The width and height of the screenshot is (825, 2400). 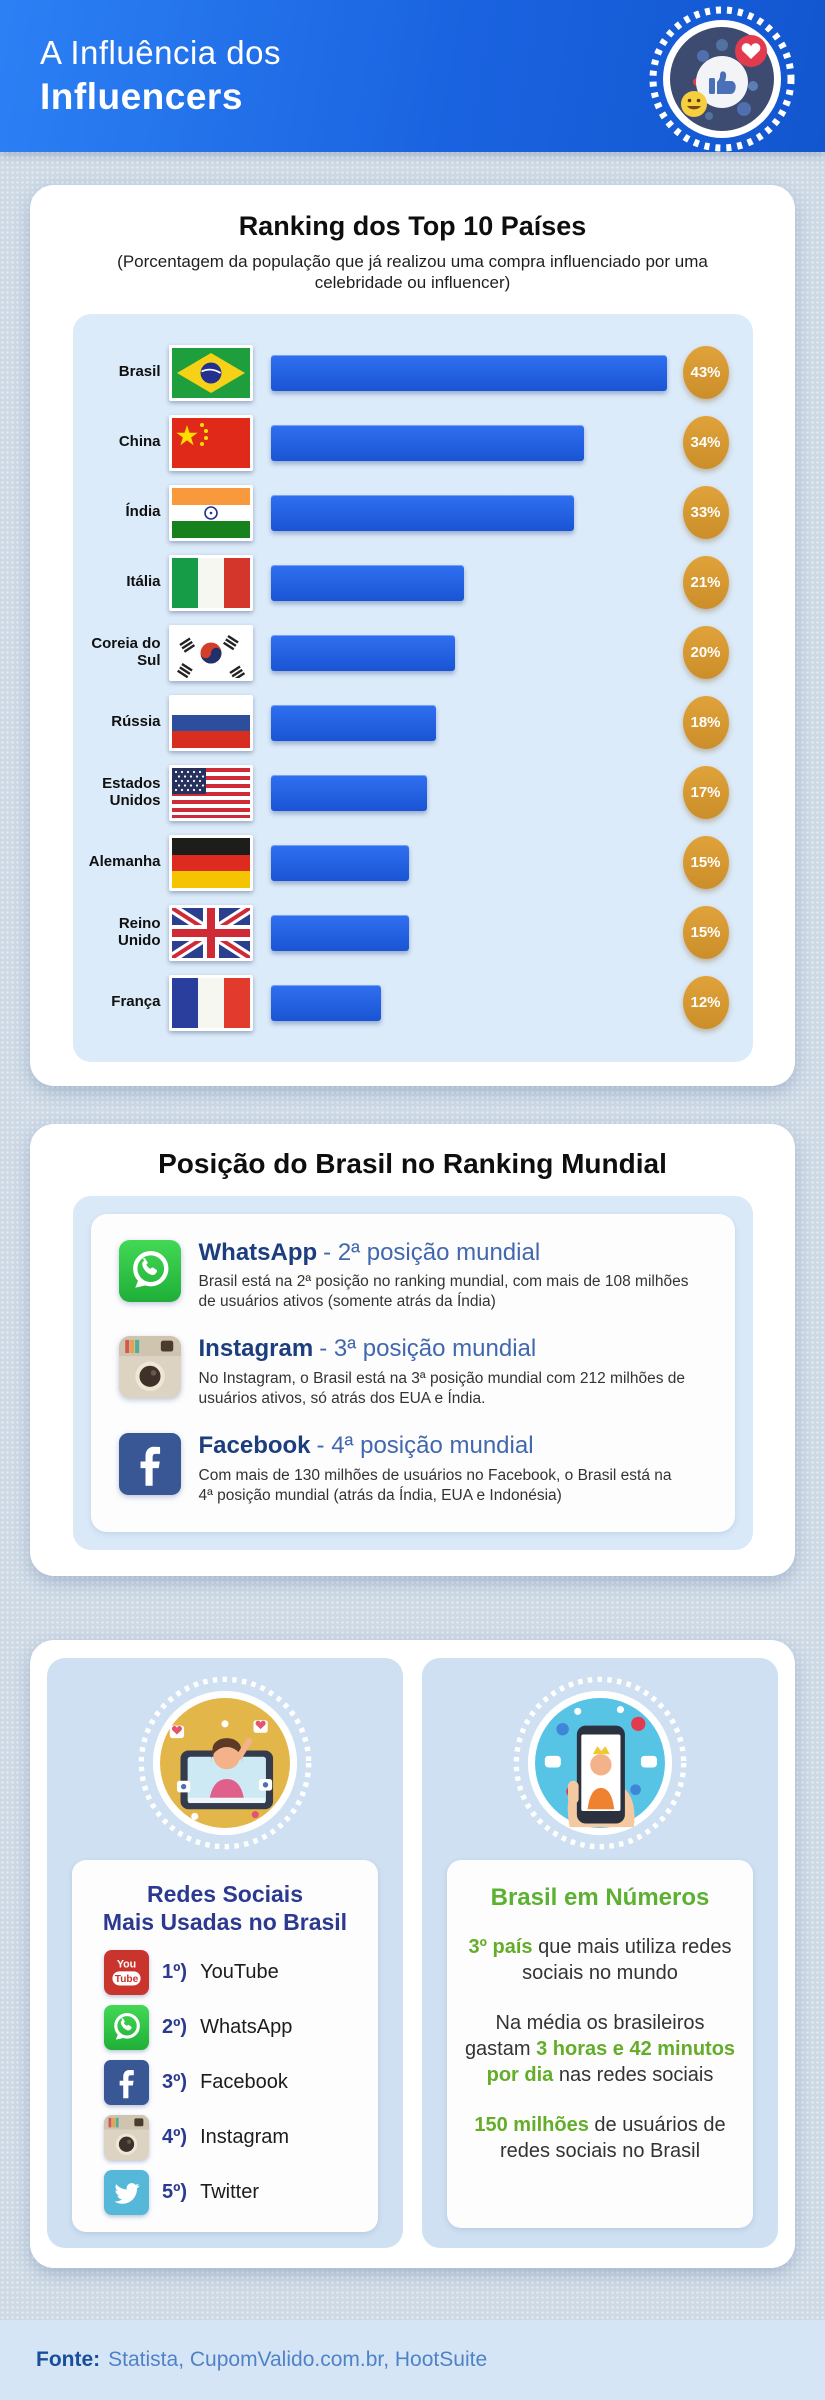 I want to click on world-position-title: Posição do Brasil no Ranking Mundial, so click(x=412, y=1163).